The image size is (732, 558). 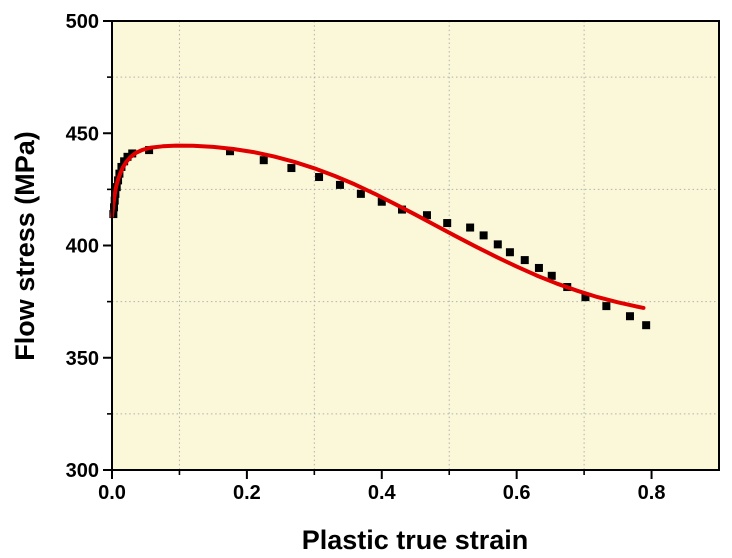 What do you see at coordinates (517, 493) in the screenshot?
I see `x-tick-label: 0.6` at bounding box center [517, 493].